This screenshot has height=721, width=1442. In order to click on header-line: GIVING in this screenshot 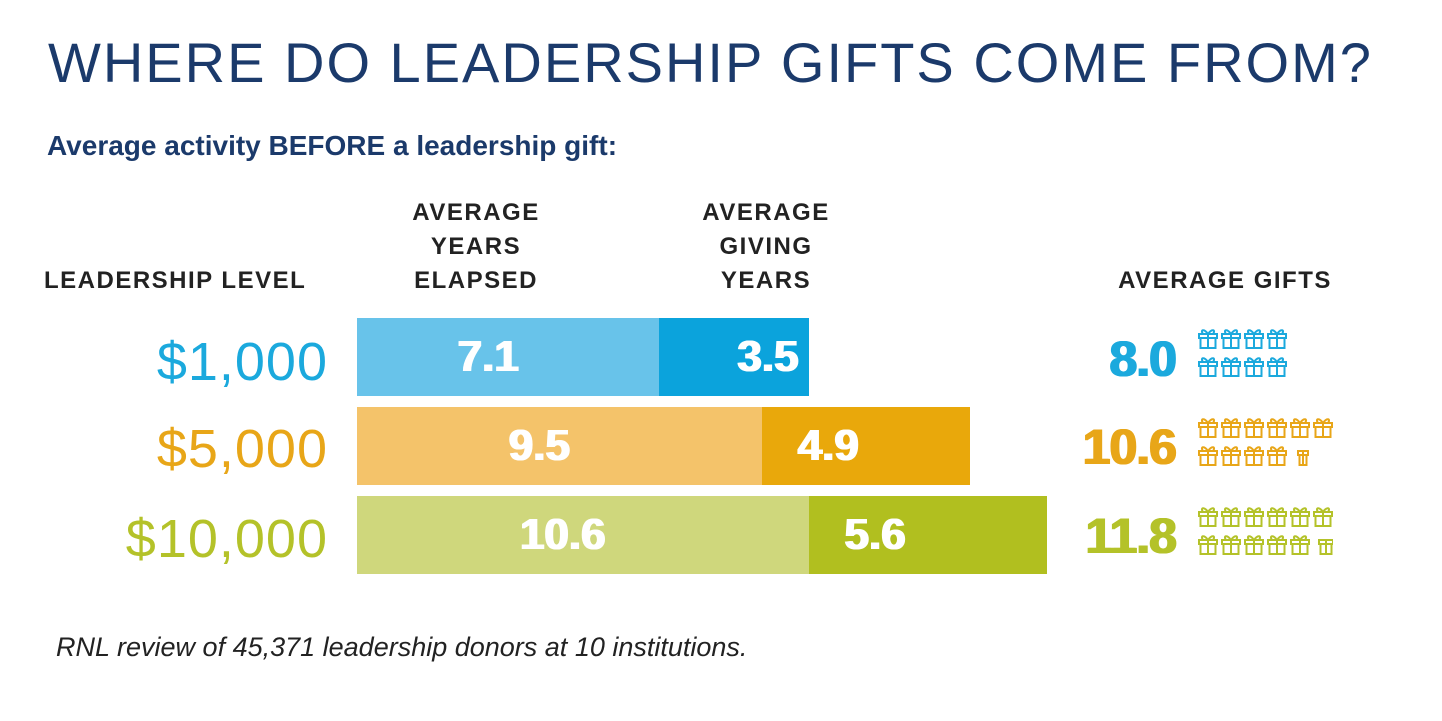, I will do `click(766, 246)`.